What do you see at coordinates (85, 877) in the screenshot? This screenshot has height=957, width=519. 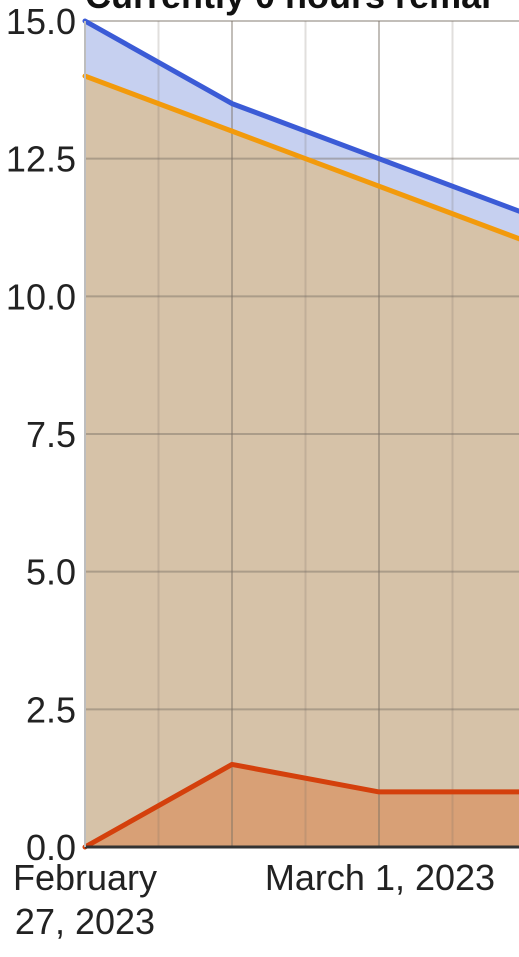 I see `x-tick-label-line: February` at bounding box center [85, 877].